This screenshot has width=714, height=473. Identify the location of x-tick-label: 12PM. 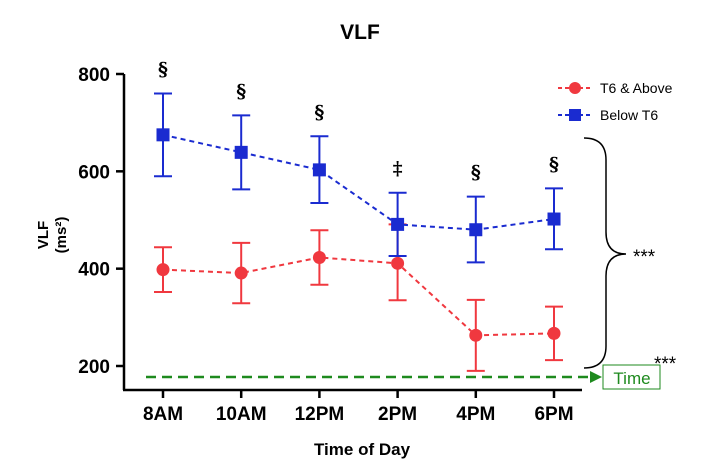
(320, 414).